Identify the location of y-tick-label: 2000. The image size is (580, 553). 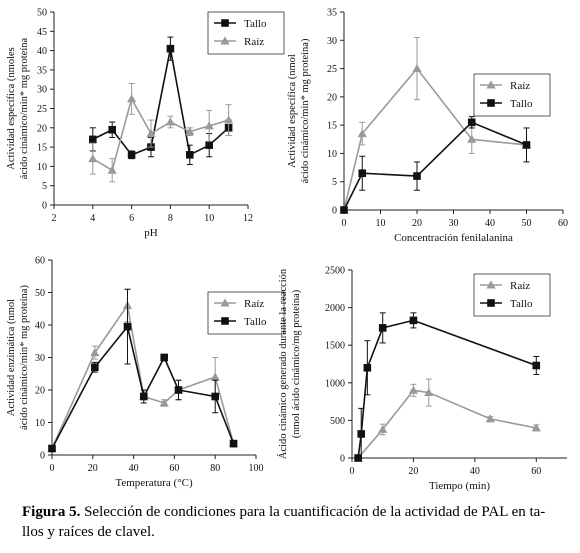
(335, 308).